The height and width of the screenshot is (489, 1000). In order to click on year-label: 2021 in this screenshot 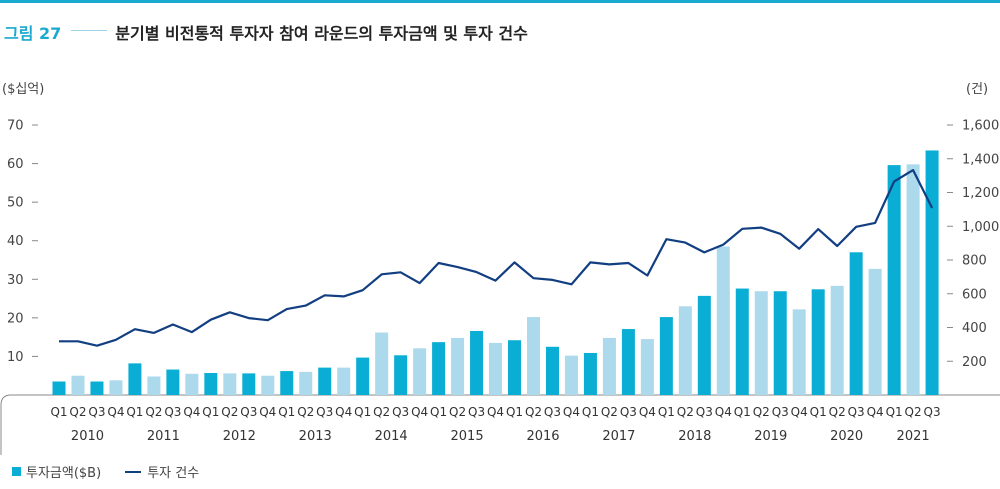, I will do `click(913, 436)`.